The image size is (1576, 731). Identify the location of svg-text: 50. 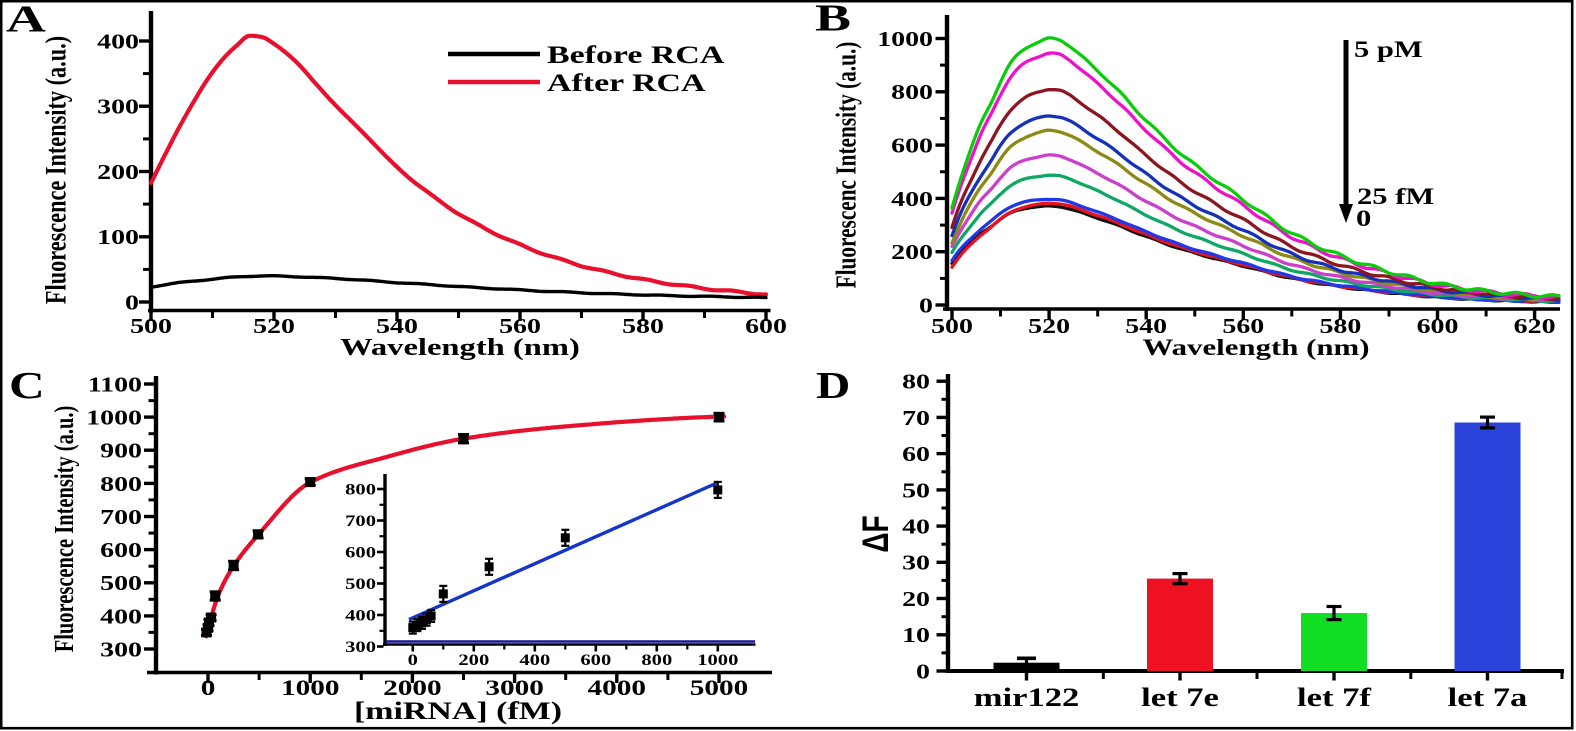
(916, 490).